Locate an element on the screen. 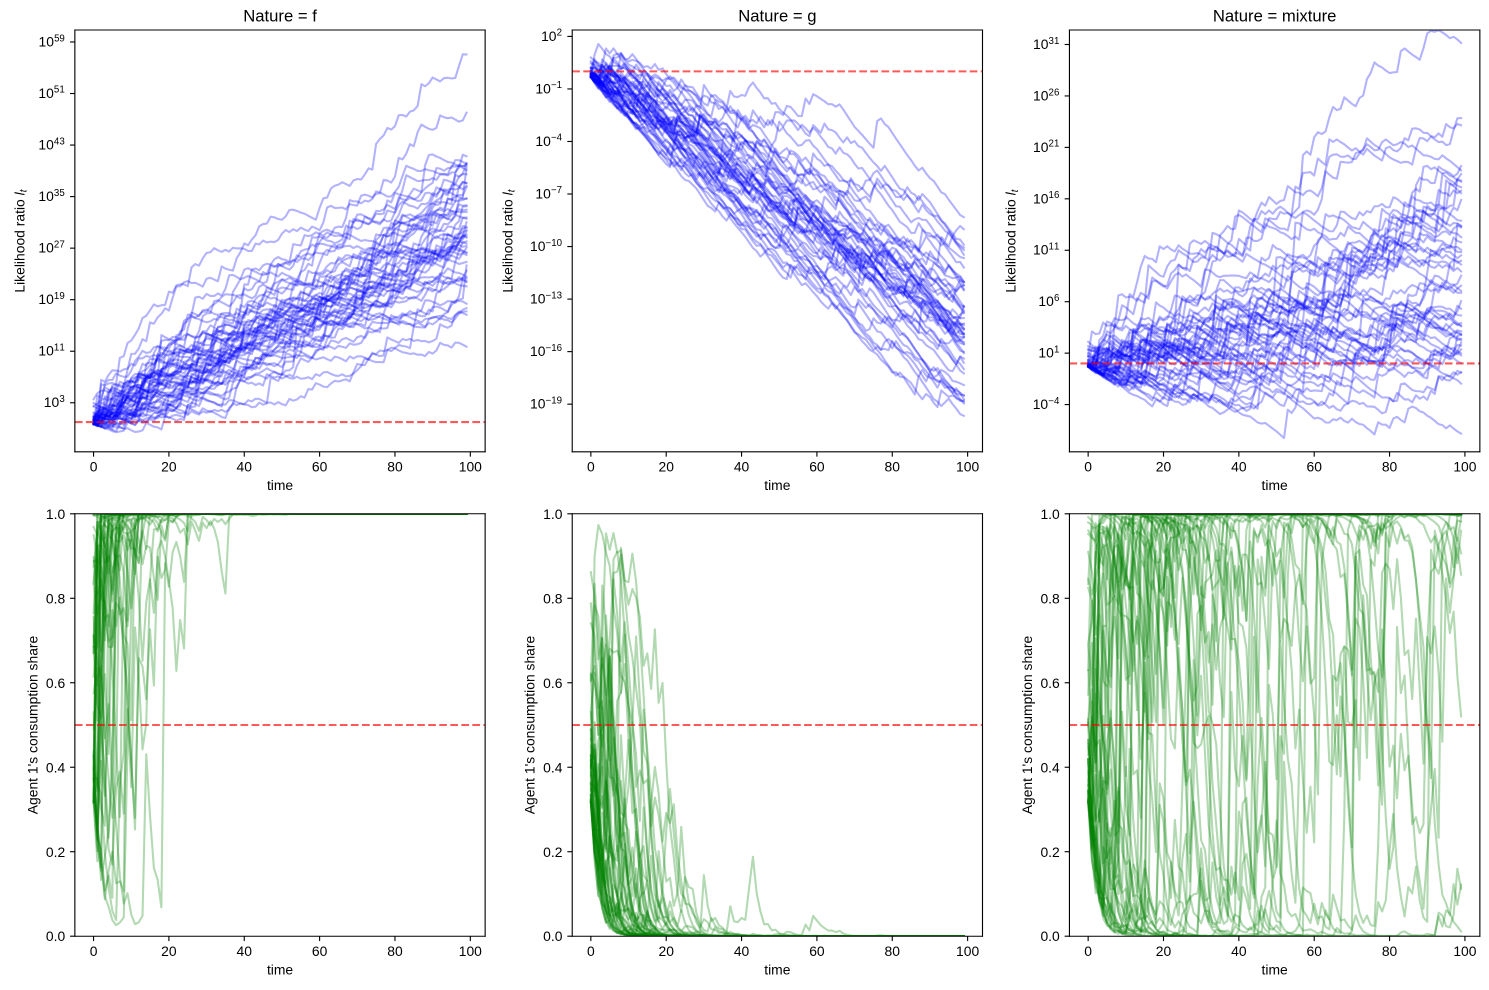 The width and height of the screenshot is (1489, 990). svg-text:1 0 −: 1 0 − 1 6 is located at coordinates (546, 346).